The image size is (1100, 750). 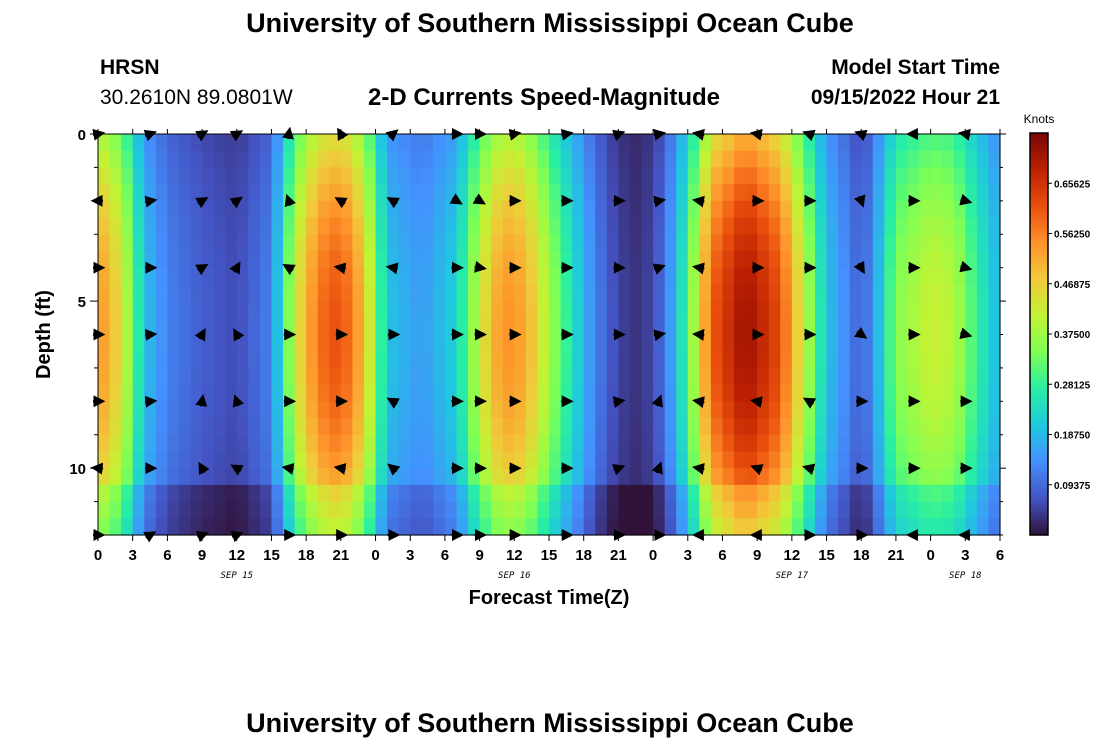 What do you see at coordinates (82, 302) in the screenshot?
I see `y-tick-label: 5` at bounding box center [82, 302].